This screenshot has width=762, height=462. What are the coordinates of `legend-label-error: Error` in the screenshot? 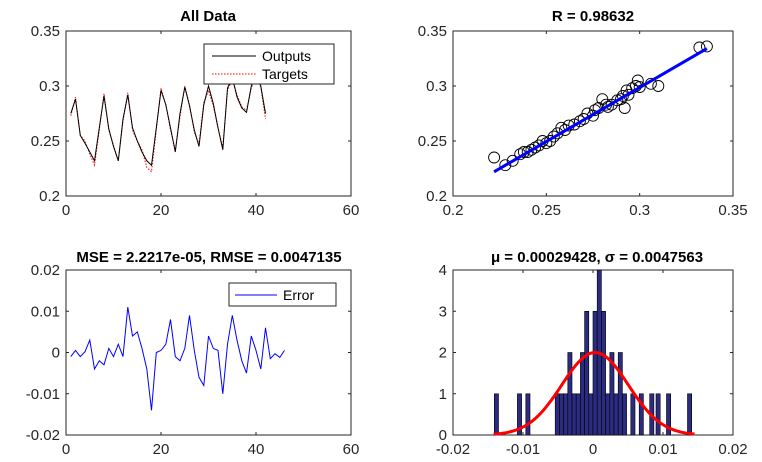 It's located at (298, 295).